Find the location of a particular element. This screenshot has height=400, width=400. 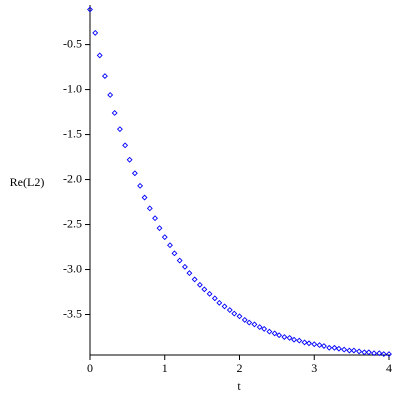

x-tick-label: 0 is located at coordinates (90, 368).